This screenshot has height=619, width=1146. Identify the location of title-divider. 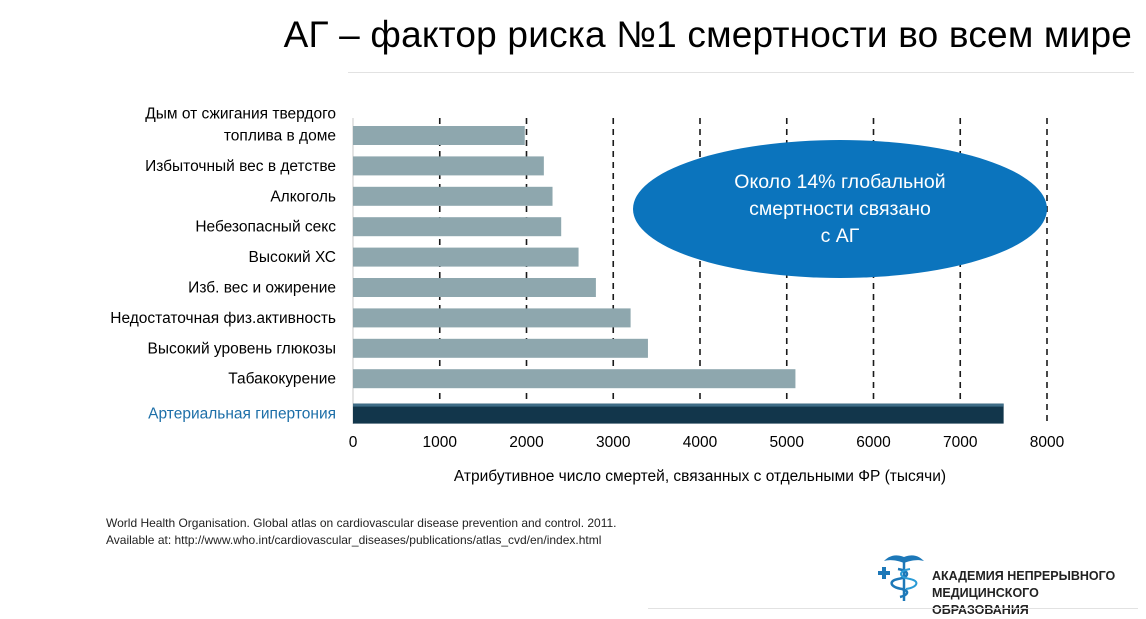
(741, 72).